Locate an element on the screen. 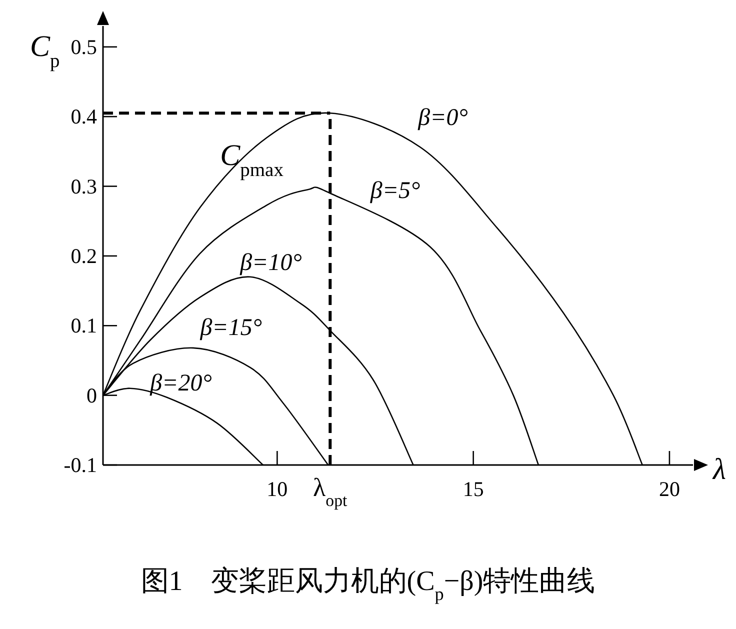 This screenshot has height=629, width=736. caption: 图1 变桨距风力机的(C$_{p}$−β)特性曲线 is located at coordinates (368, 585).